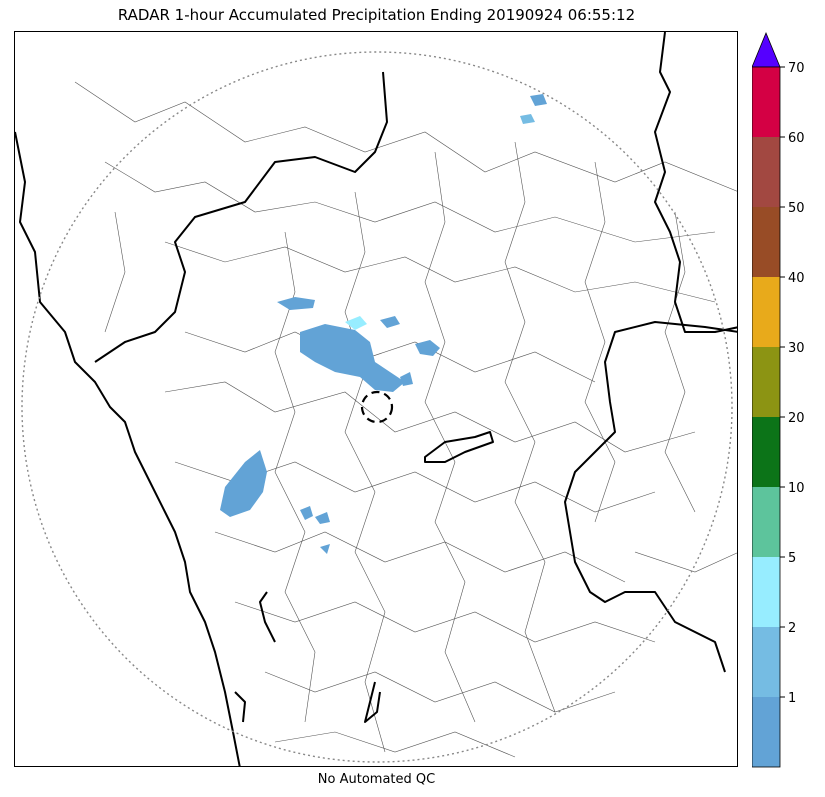 The image size is (825, 797). I want to click on colorbar-tick-label: 40, so click(796, 278).